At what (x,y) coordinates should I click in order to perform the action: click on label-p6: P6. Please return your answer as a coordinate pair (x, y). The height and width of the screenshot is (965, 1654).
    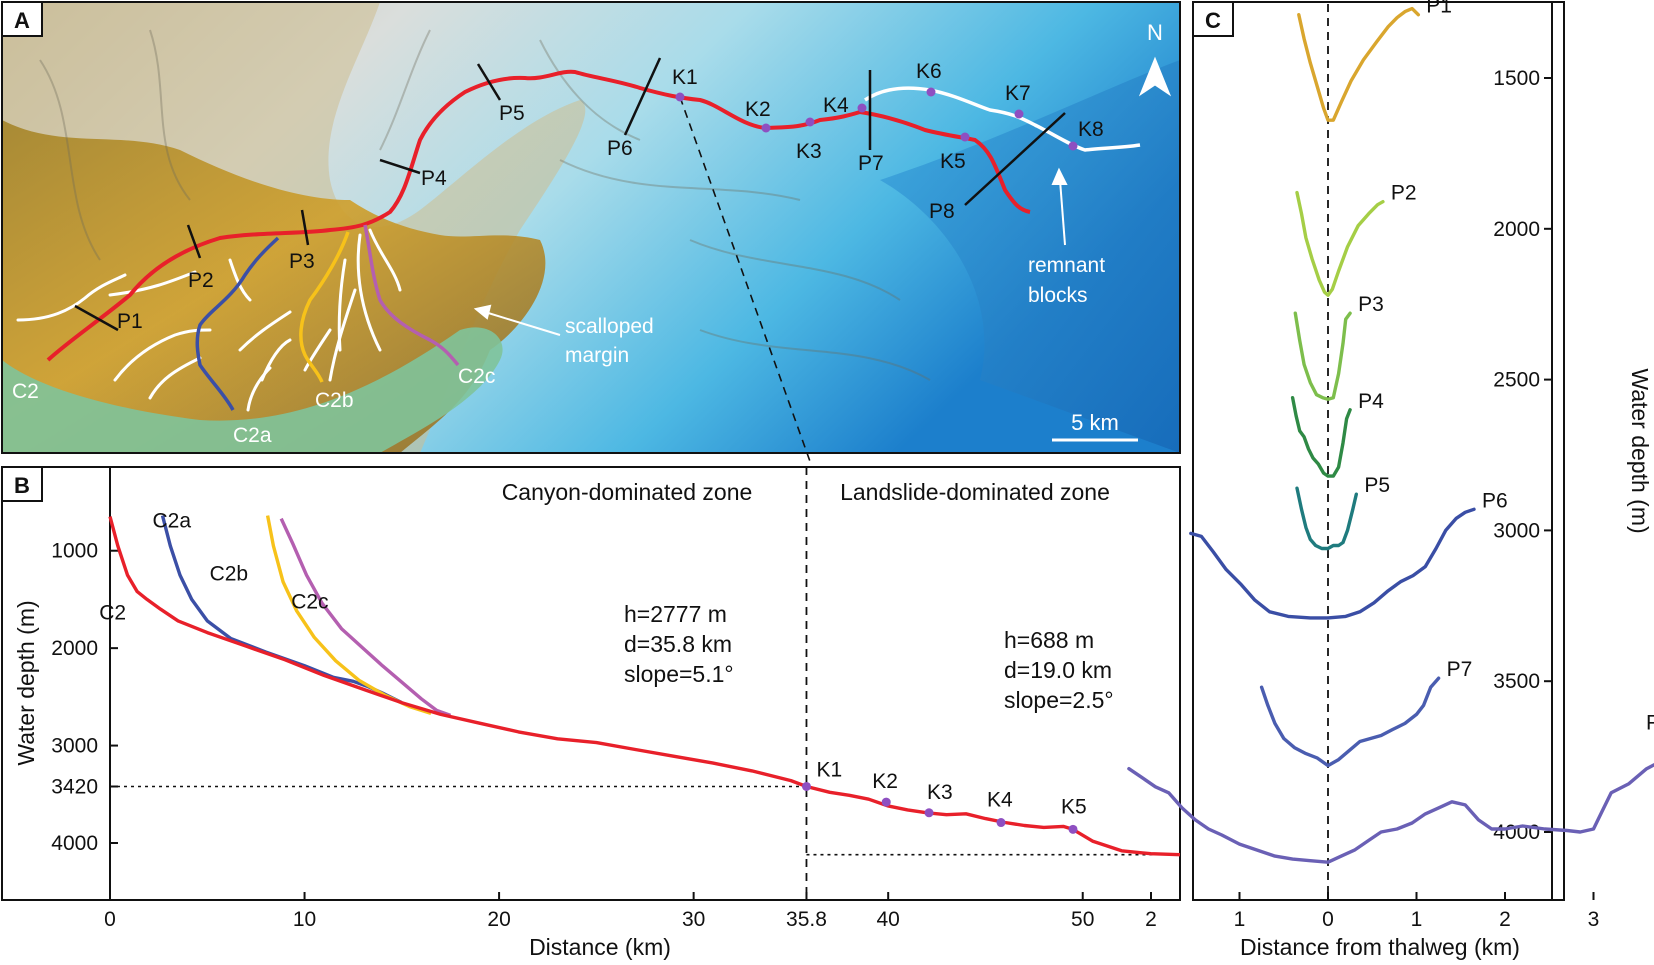
    Looking at the image, I should click on (620, 148).